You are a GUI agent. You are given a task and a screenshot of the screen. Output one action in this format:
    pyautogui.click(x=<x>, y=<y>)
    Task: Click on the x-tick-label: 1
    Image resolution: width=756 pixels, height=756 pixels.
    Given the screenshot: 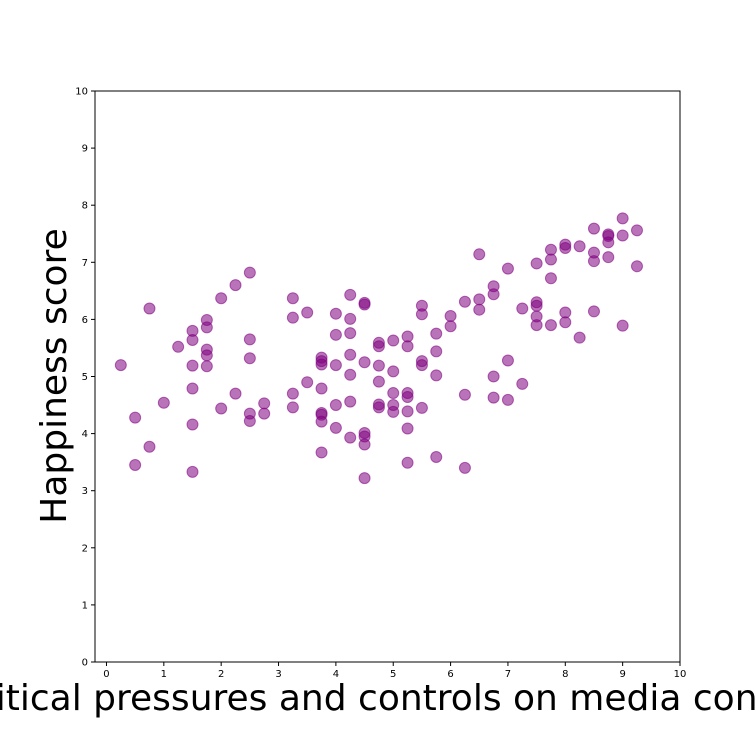 What is the action you would take?
    pyautogui.click(x=164, y=674)
    